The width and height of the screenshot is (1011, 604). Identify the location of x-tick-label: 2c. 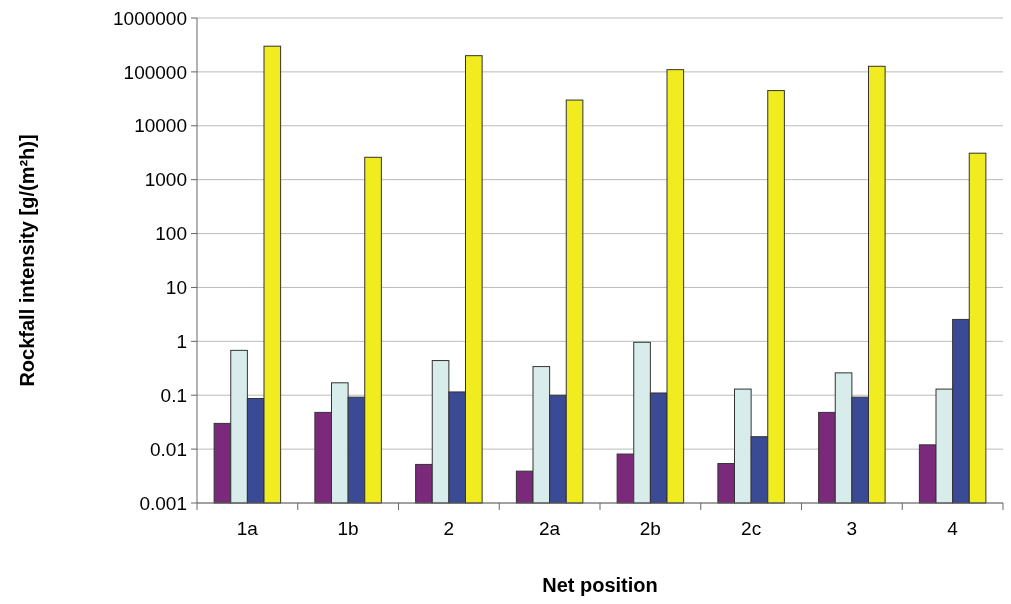
(751, 528).